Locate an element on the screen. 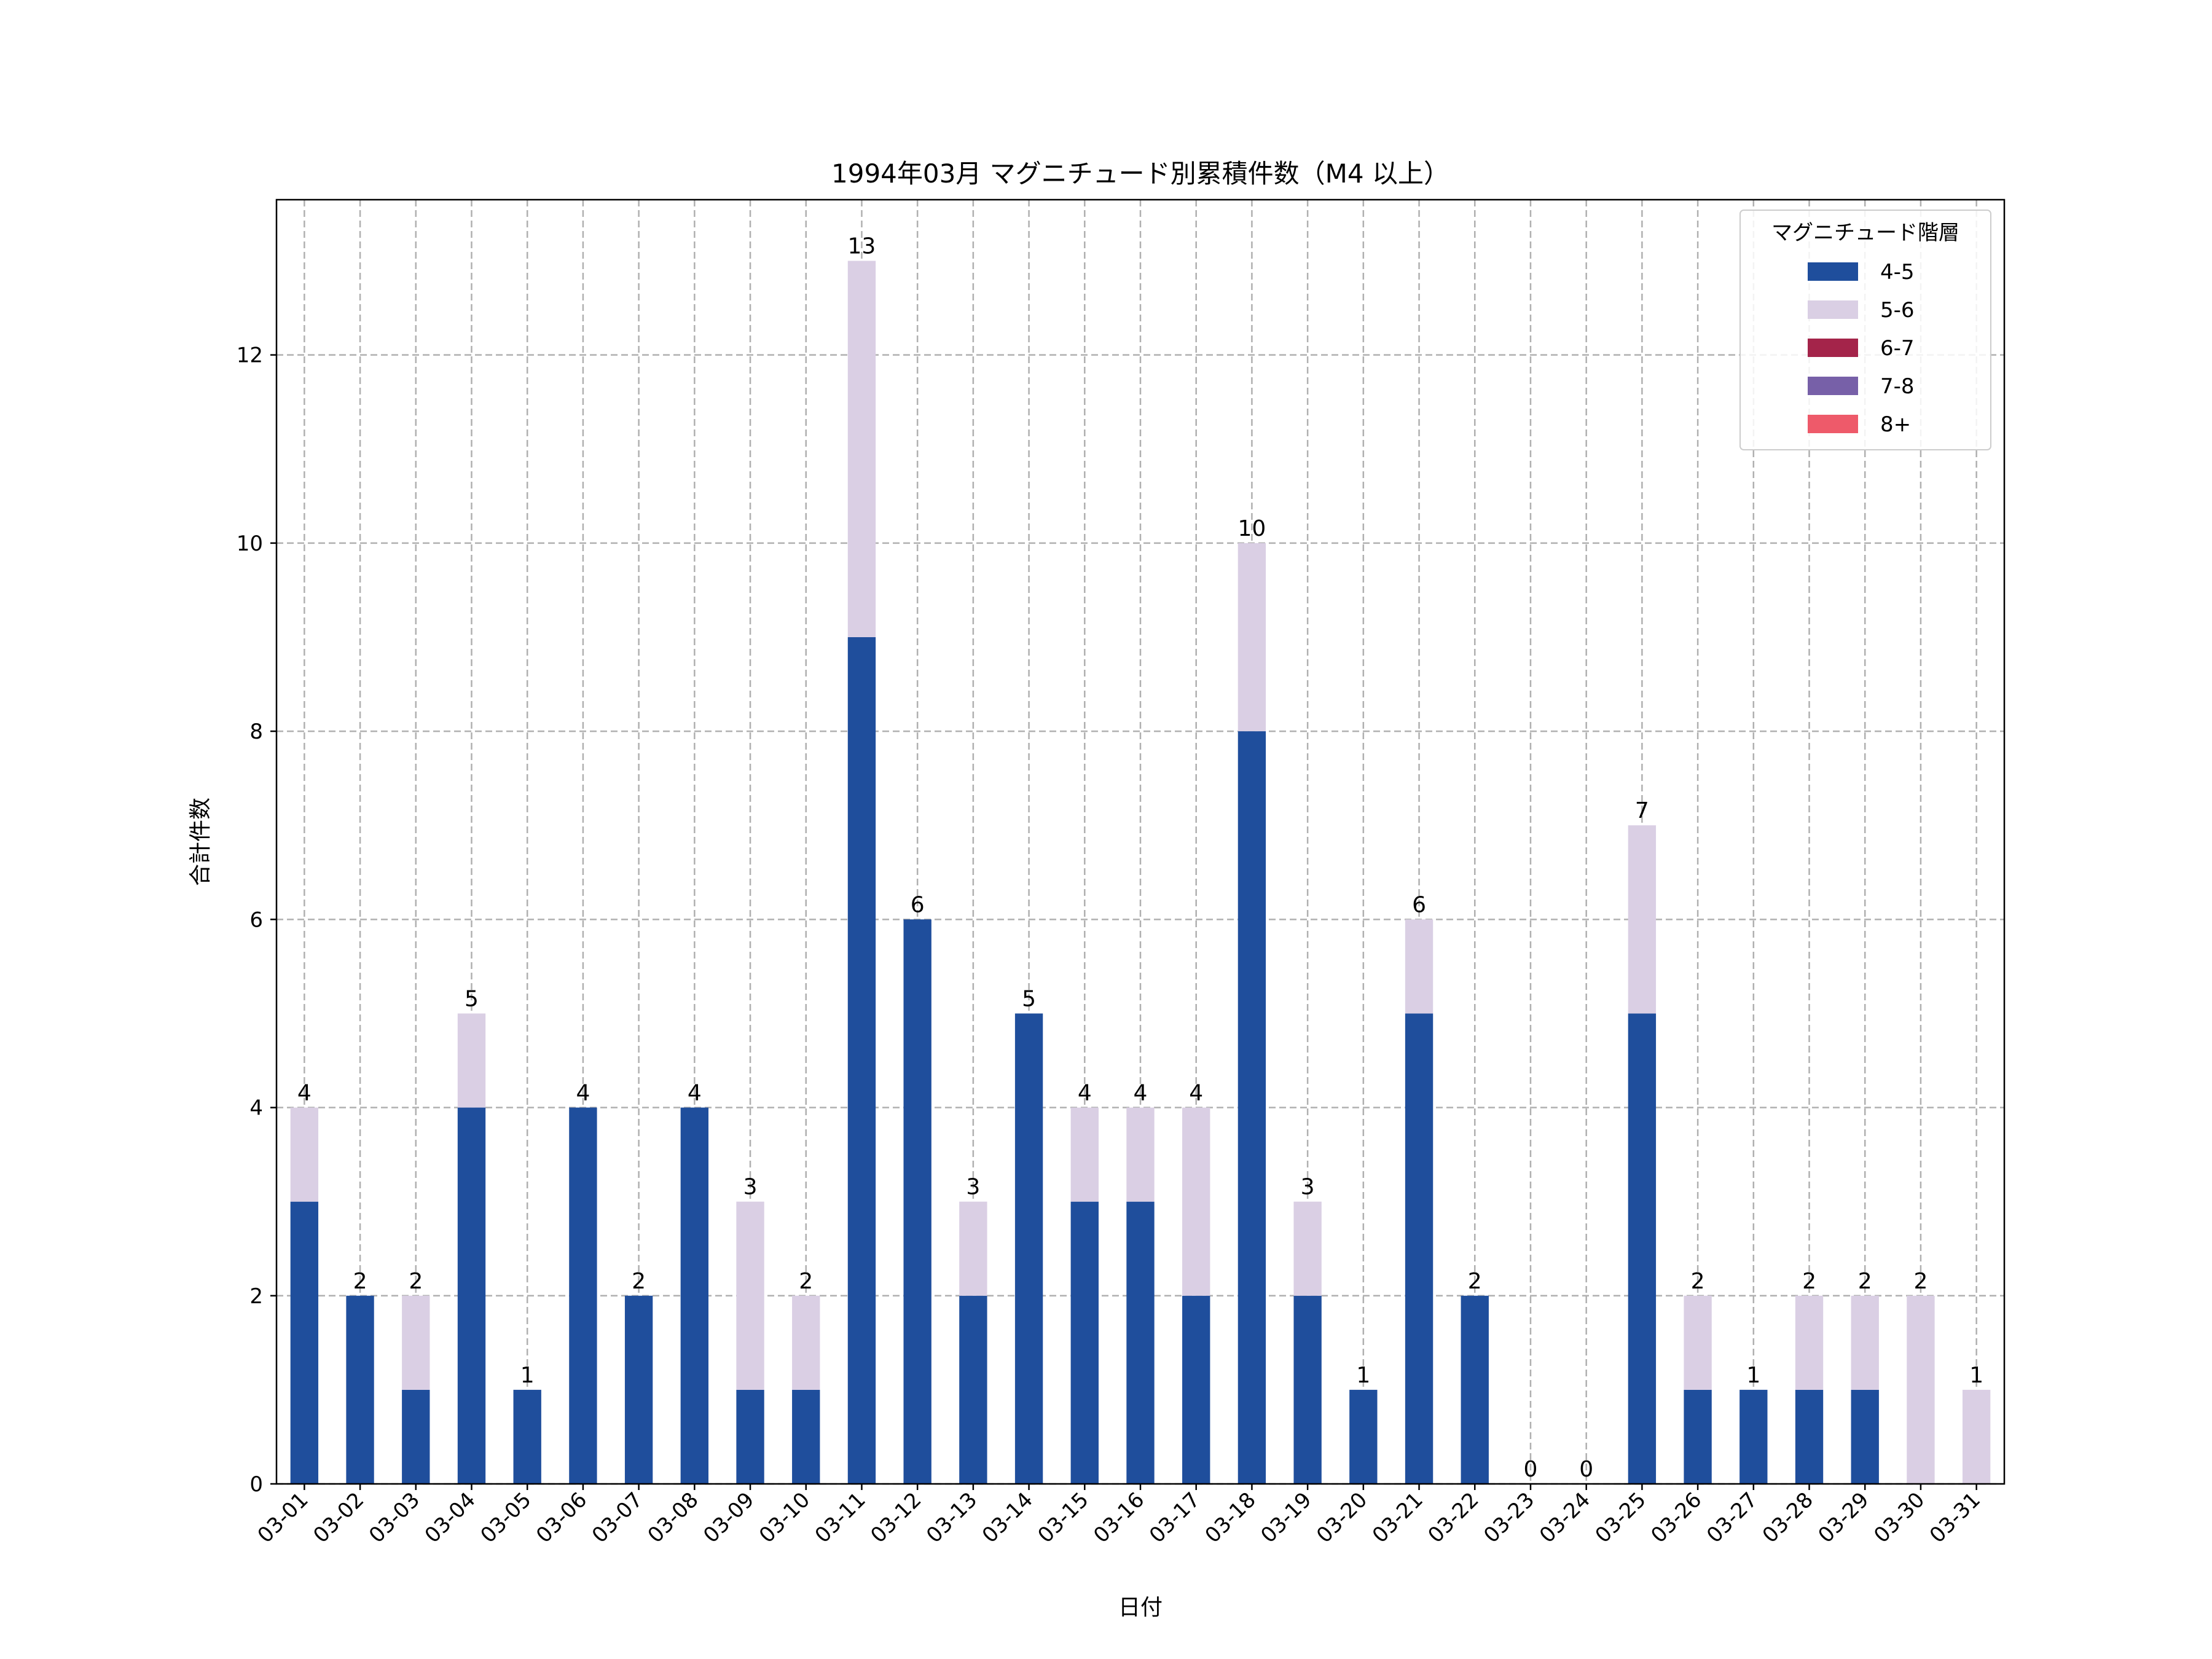  x-tick-label: 03-16 is located at coordinates (1119, 1518).